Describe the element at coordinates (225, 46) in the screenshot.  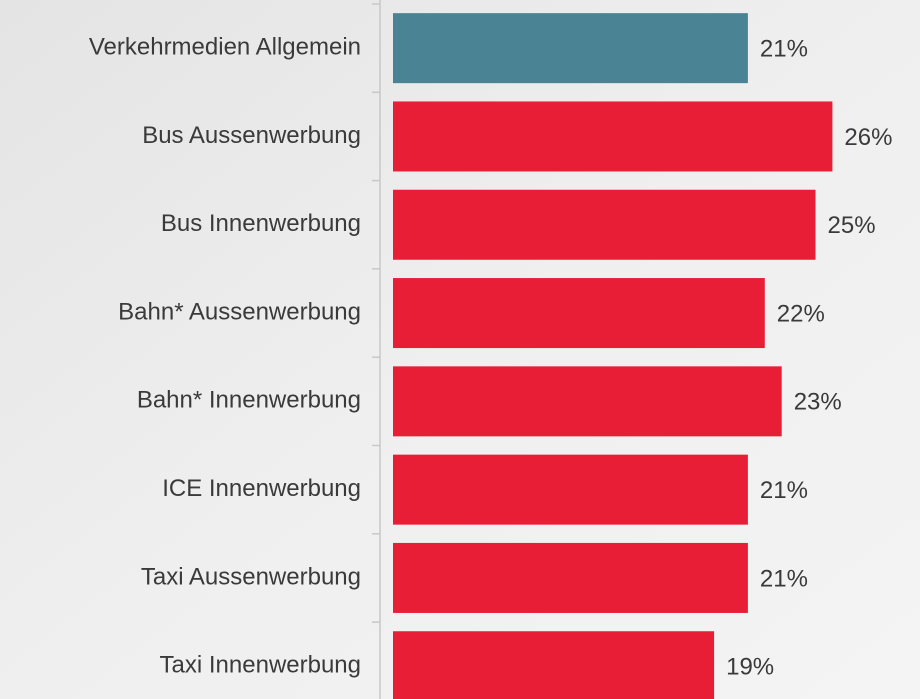
I see `category-label: Verkehrmedien Allgemein` at that location.